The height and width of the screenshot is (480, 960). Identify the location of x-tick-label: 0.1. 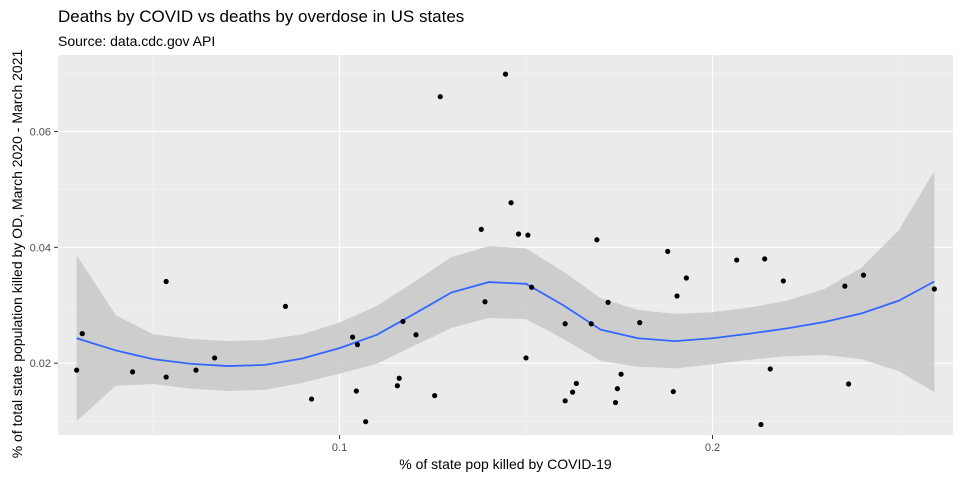
(339, 448).